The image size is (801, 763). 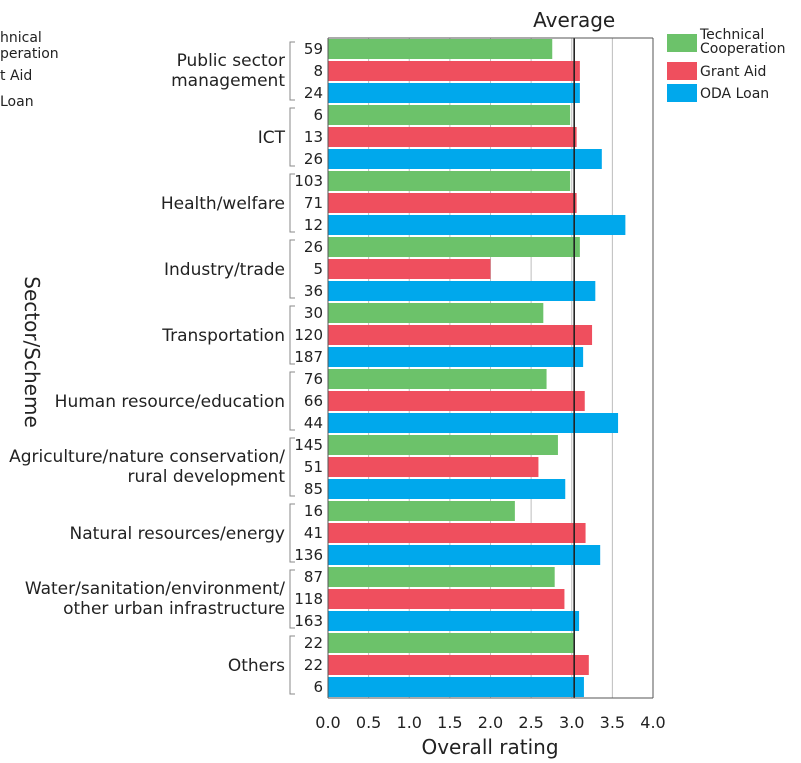 What do you see at coordinates (409, 722) in the screenshot?
I see `x-tick-label: 1.0` at bounding box center [409, 722].